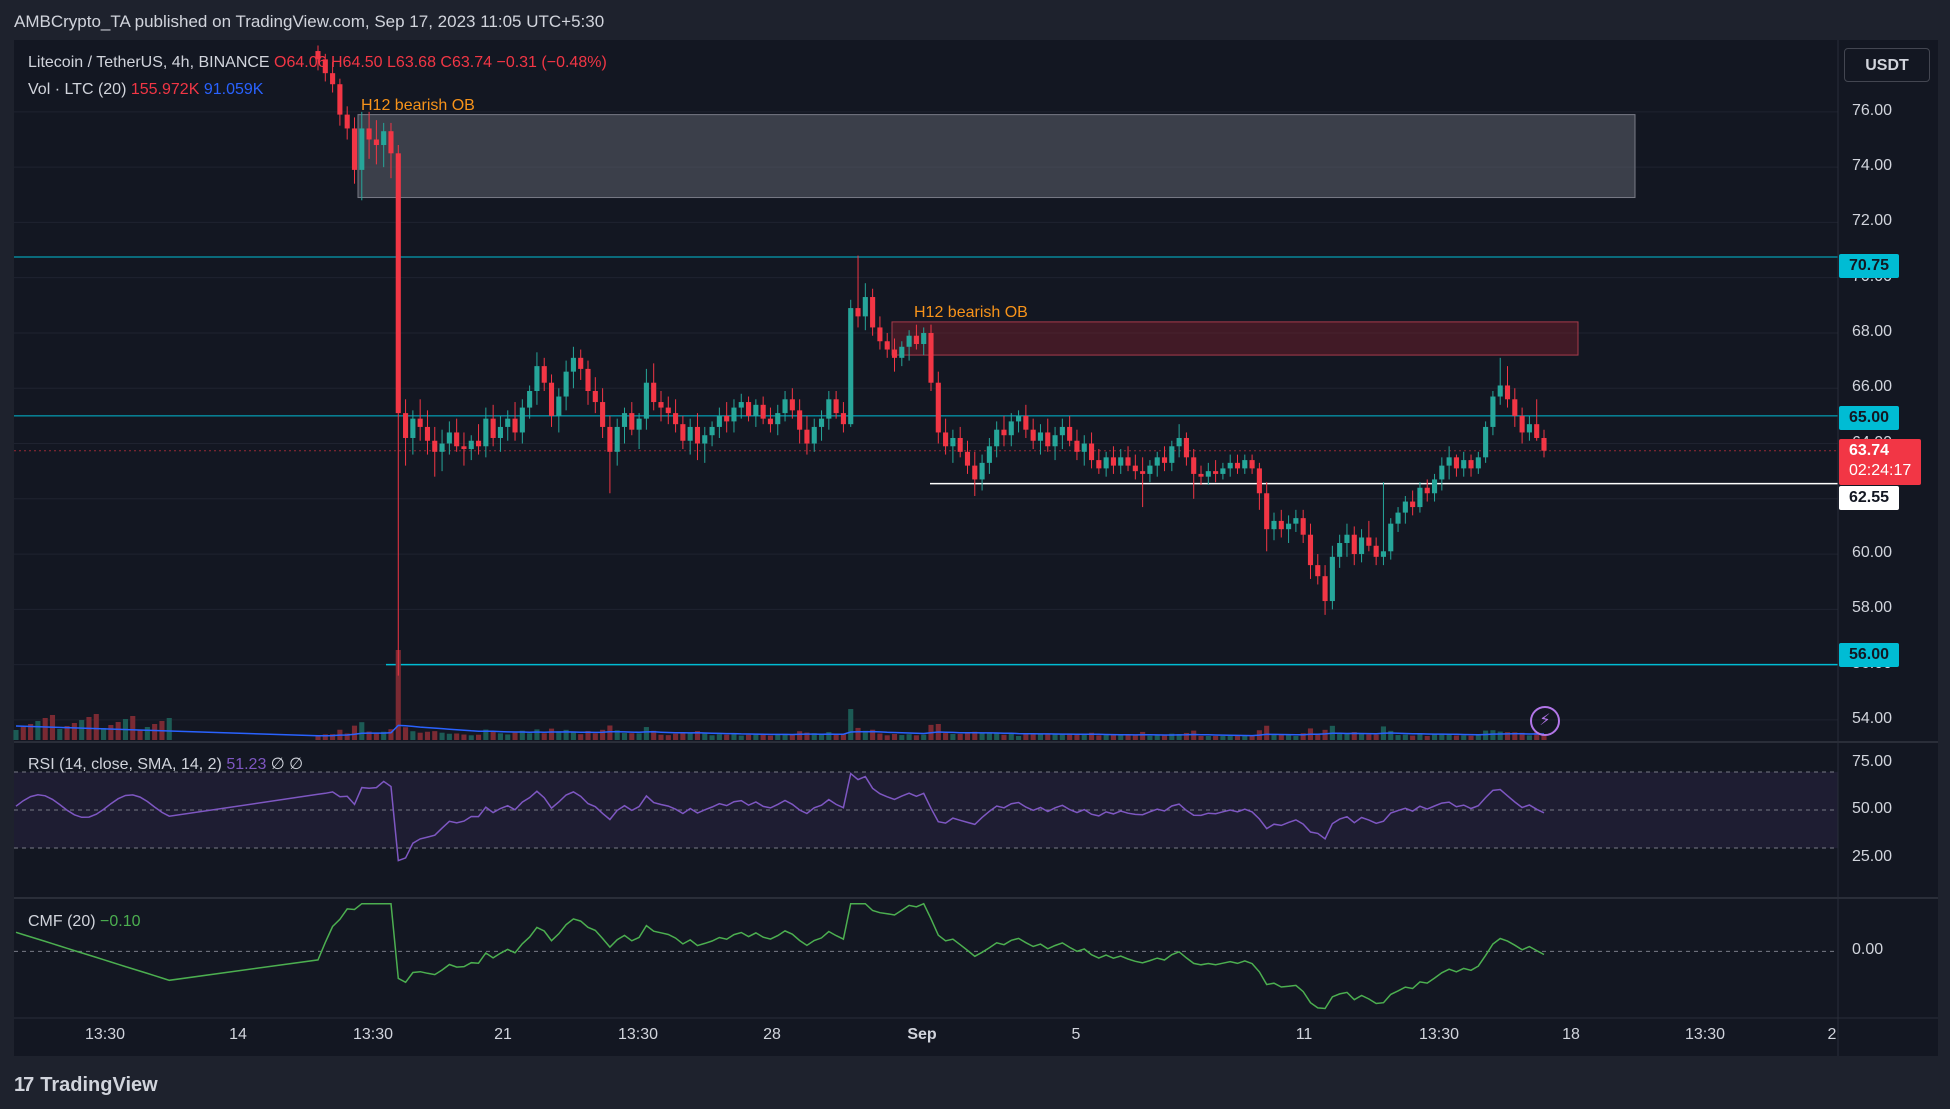 The image size is (1950, 1109). I want to click on rsi-pane, so click(926, 816).